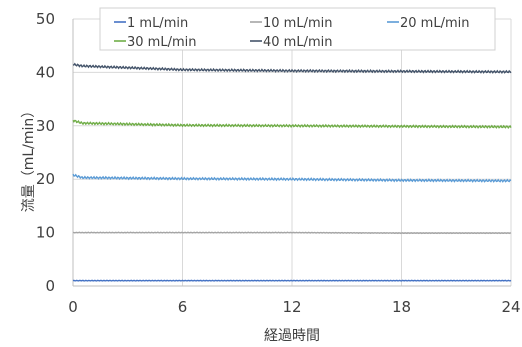 This screenshot has height=347, width=522. I want to click on y-tick-label: 50, so click(45, 19).